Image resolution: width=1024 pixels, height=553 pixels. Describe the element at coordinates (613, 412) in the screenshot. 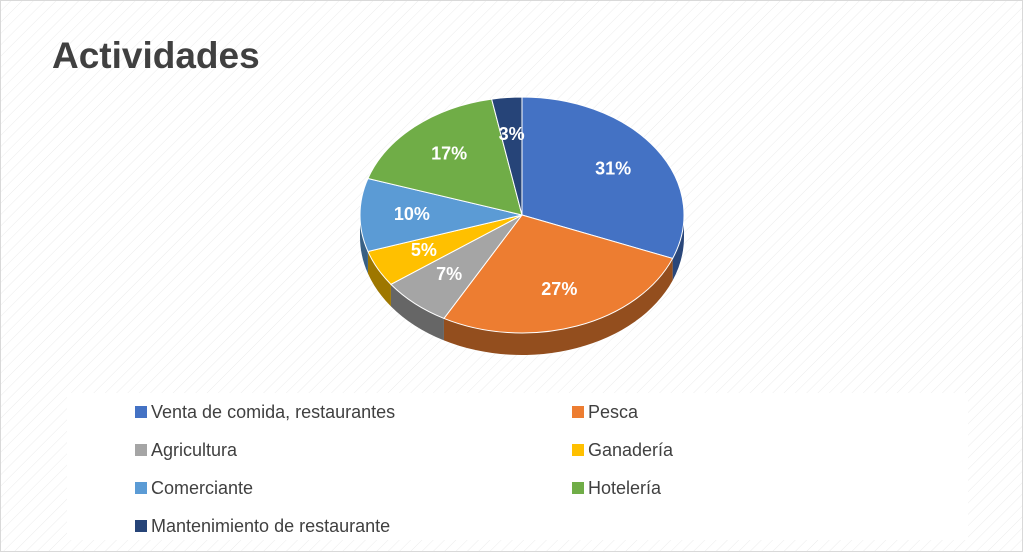

I see `legend-label: Pesca` at that location.